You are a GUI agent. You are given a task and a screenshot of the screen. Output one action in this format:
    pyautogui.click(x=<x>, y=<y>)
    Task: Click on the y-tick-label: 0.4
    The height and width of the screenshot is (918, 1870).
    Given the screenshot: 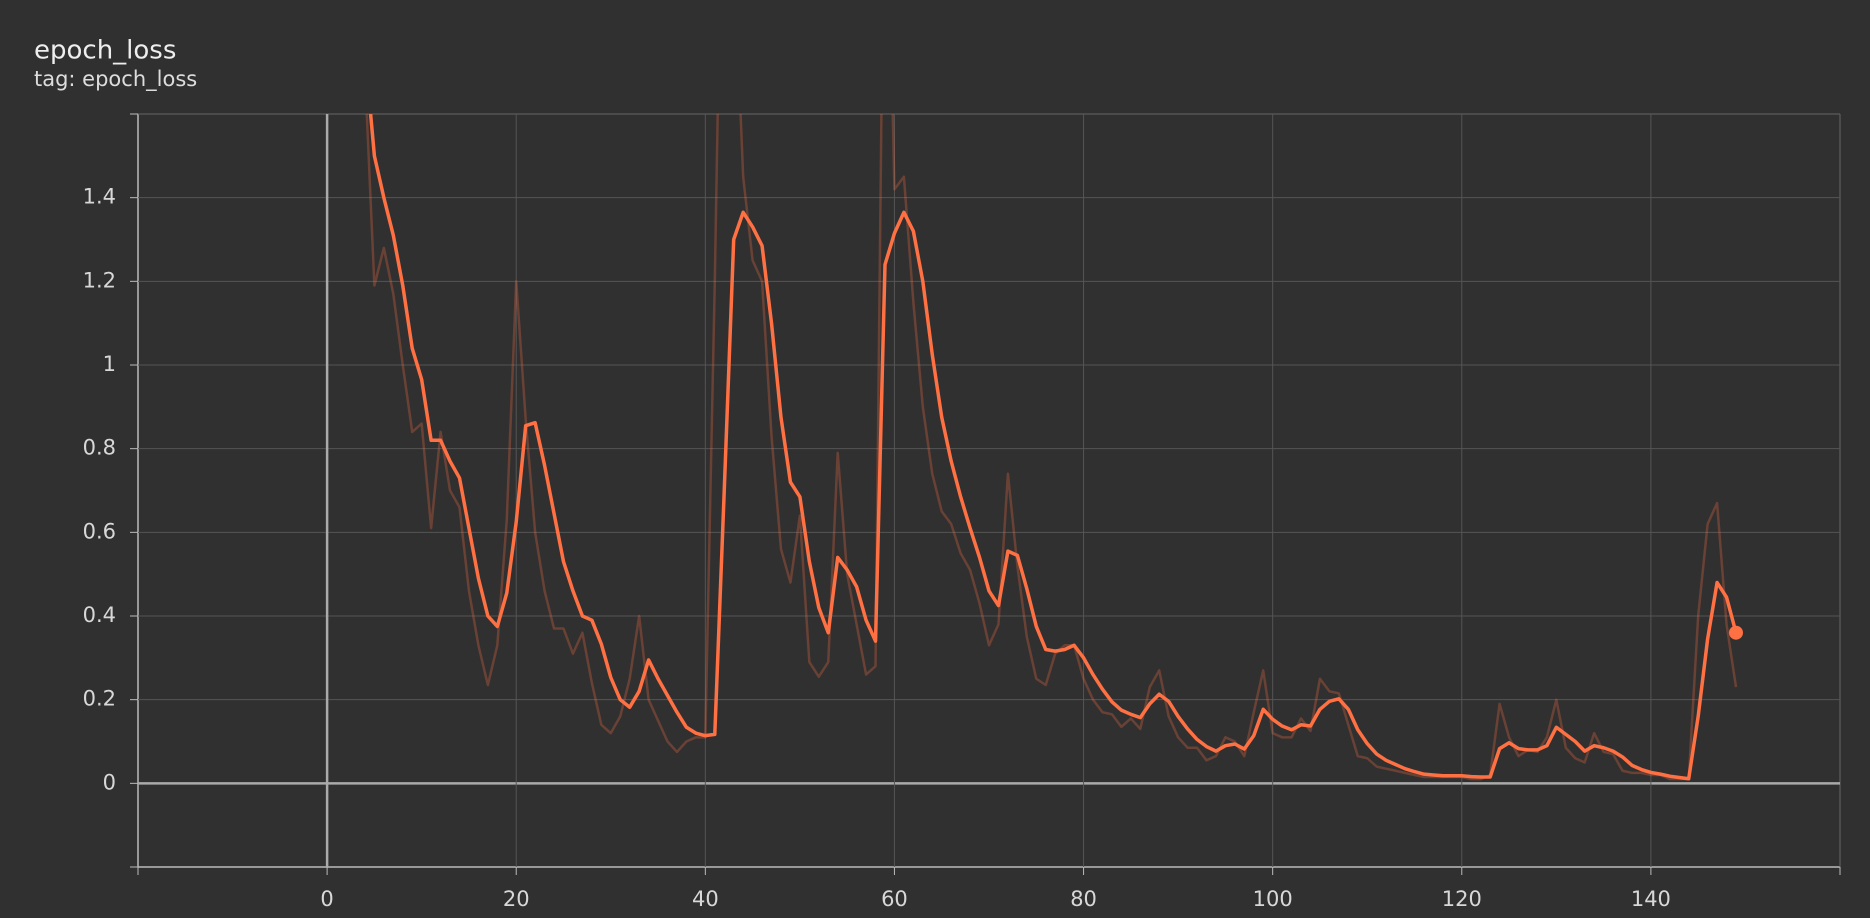 What is the action you would take?
    pyautogui.click(x=99, y=615)
    